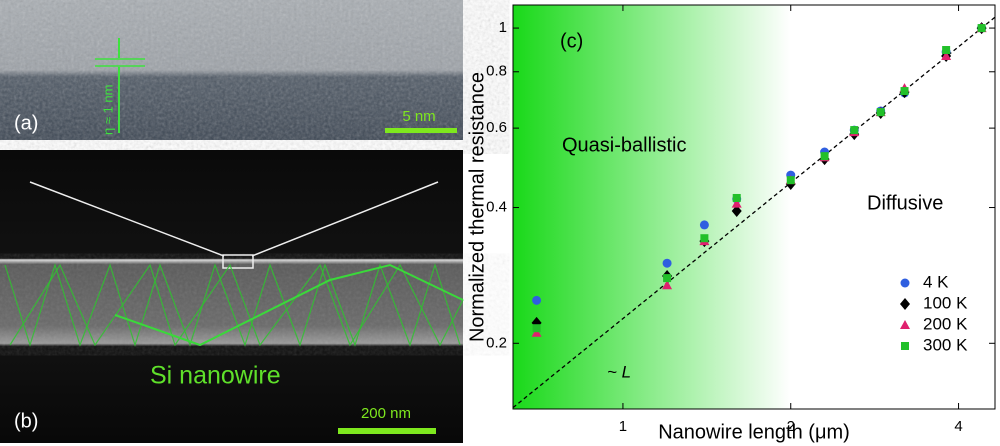 The width and height of the screenshot is (1000, 446). I want to click on zoom-box, so click(238, 261).